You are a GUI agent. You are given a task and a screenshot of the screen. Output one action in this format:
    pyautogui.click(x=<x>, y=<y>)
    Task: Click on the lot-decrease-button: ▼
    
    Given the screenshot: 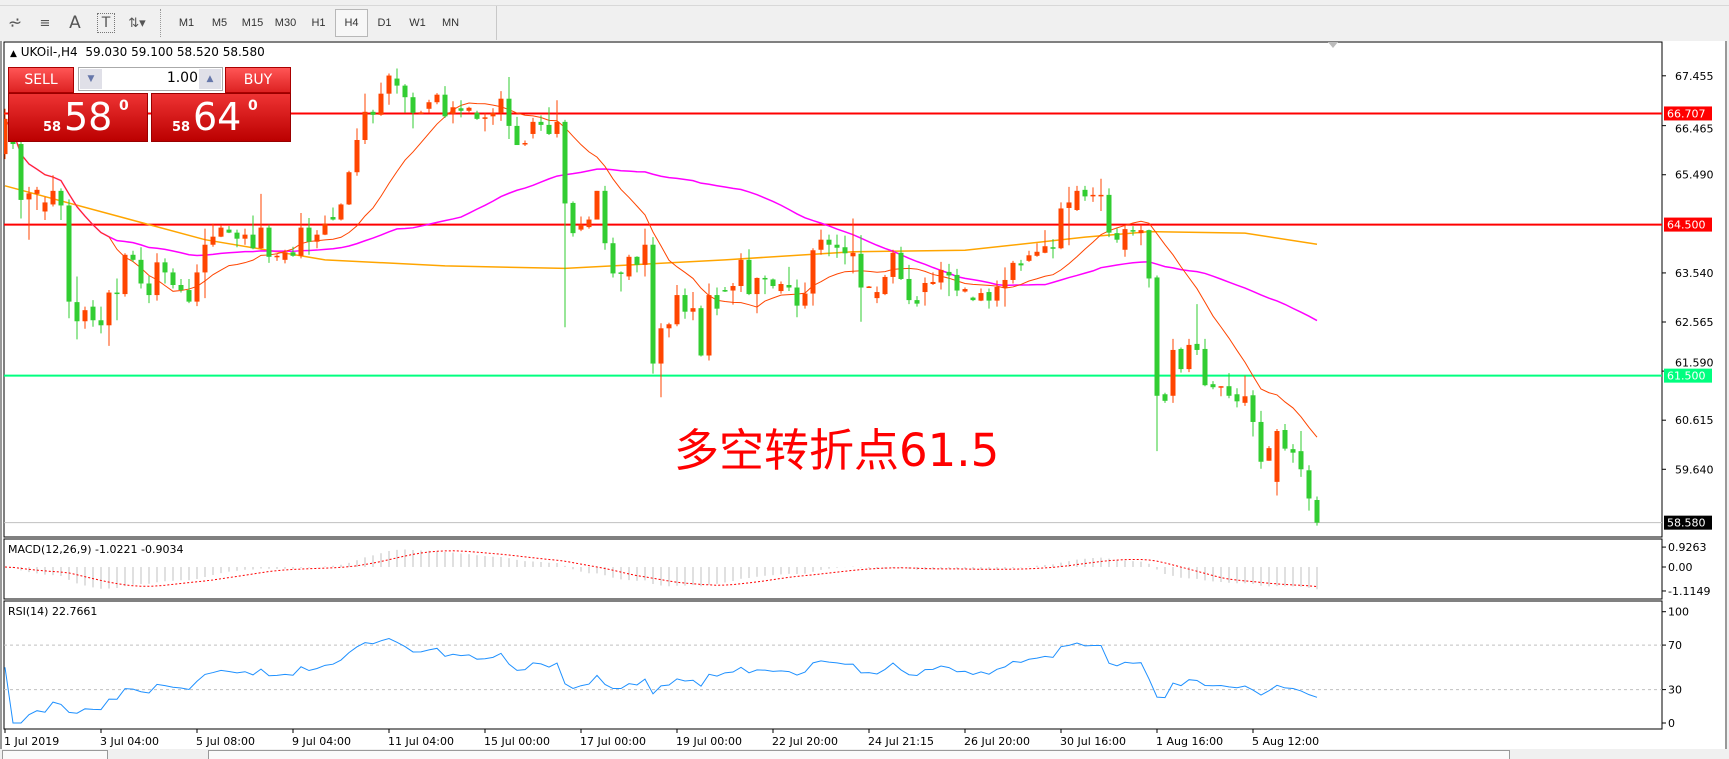 What is the action you would take?
    pyautogui.click(x=91, y=79)
    